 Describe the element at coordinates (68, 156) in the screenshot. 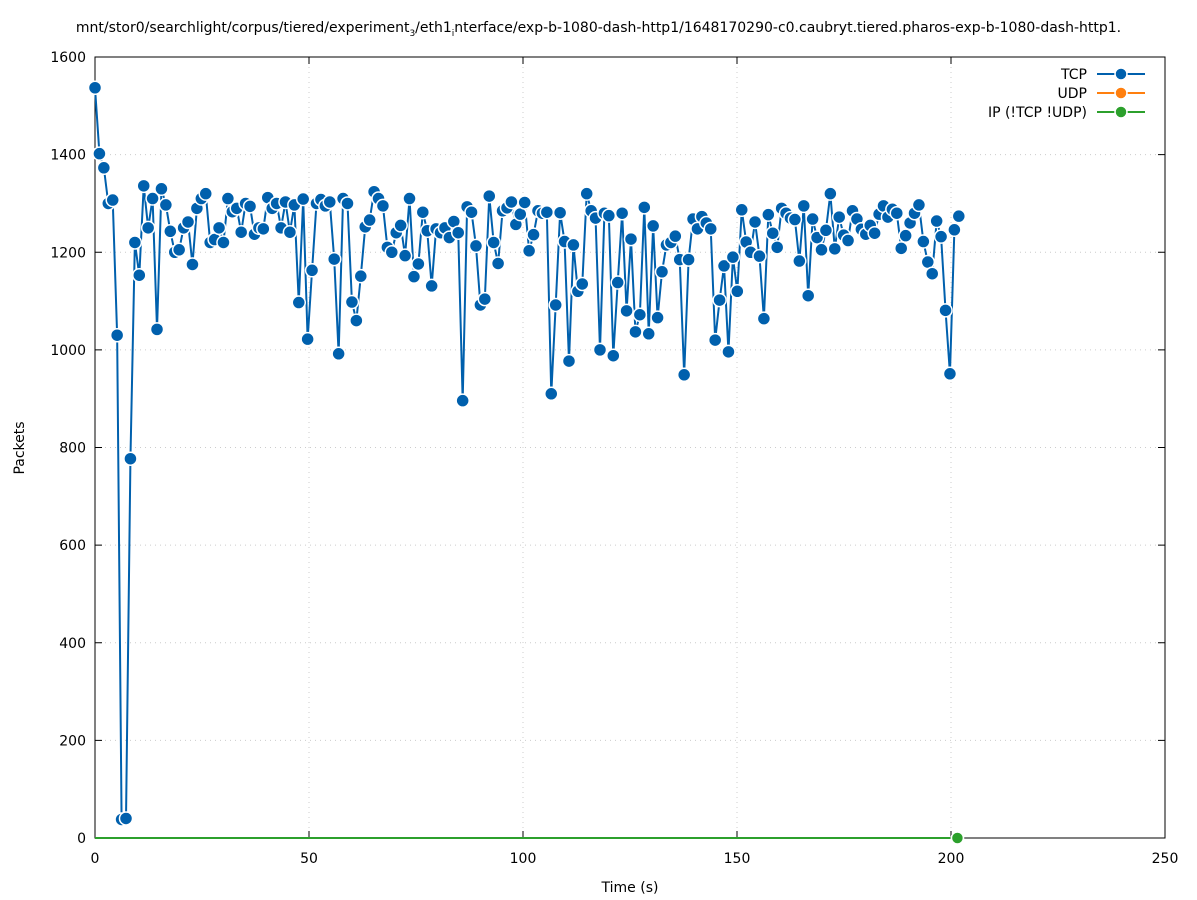

I see `y-tick-label: 1400` at that location.